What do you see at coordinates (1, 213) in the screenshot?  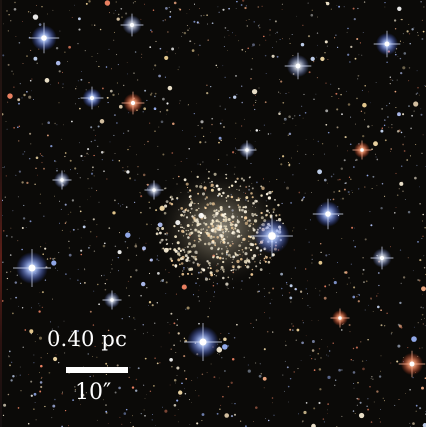 I see `image-left-edge` at bounding box center [1, 213].